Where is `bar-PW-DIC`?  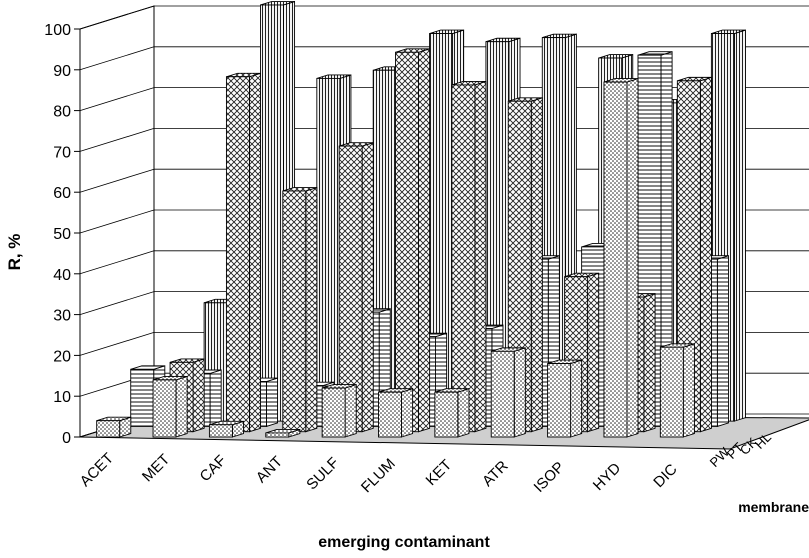
bar-PW-DIC is located at coordinates (677, 390).